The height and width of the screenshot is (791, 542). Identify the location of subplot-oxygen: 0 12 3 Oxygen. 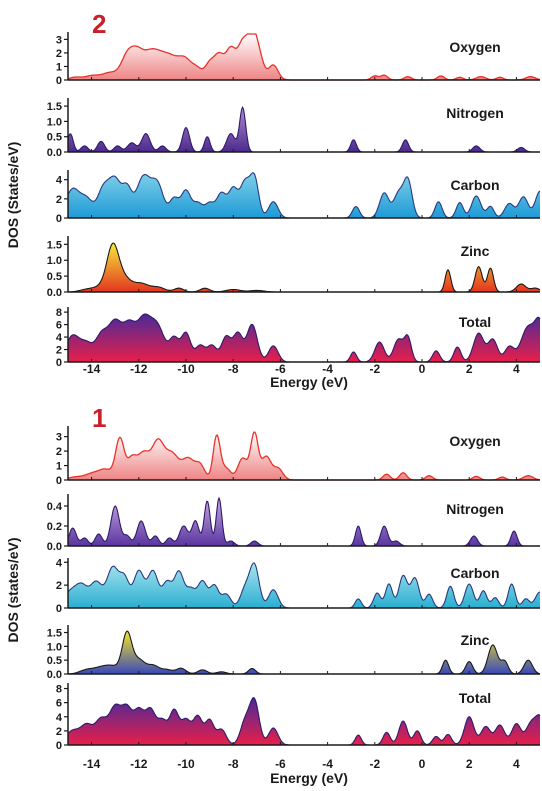
(298, 59).